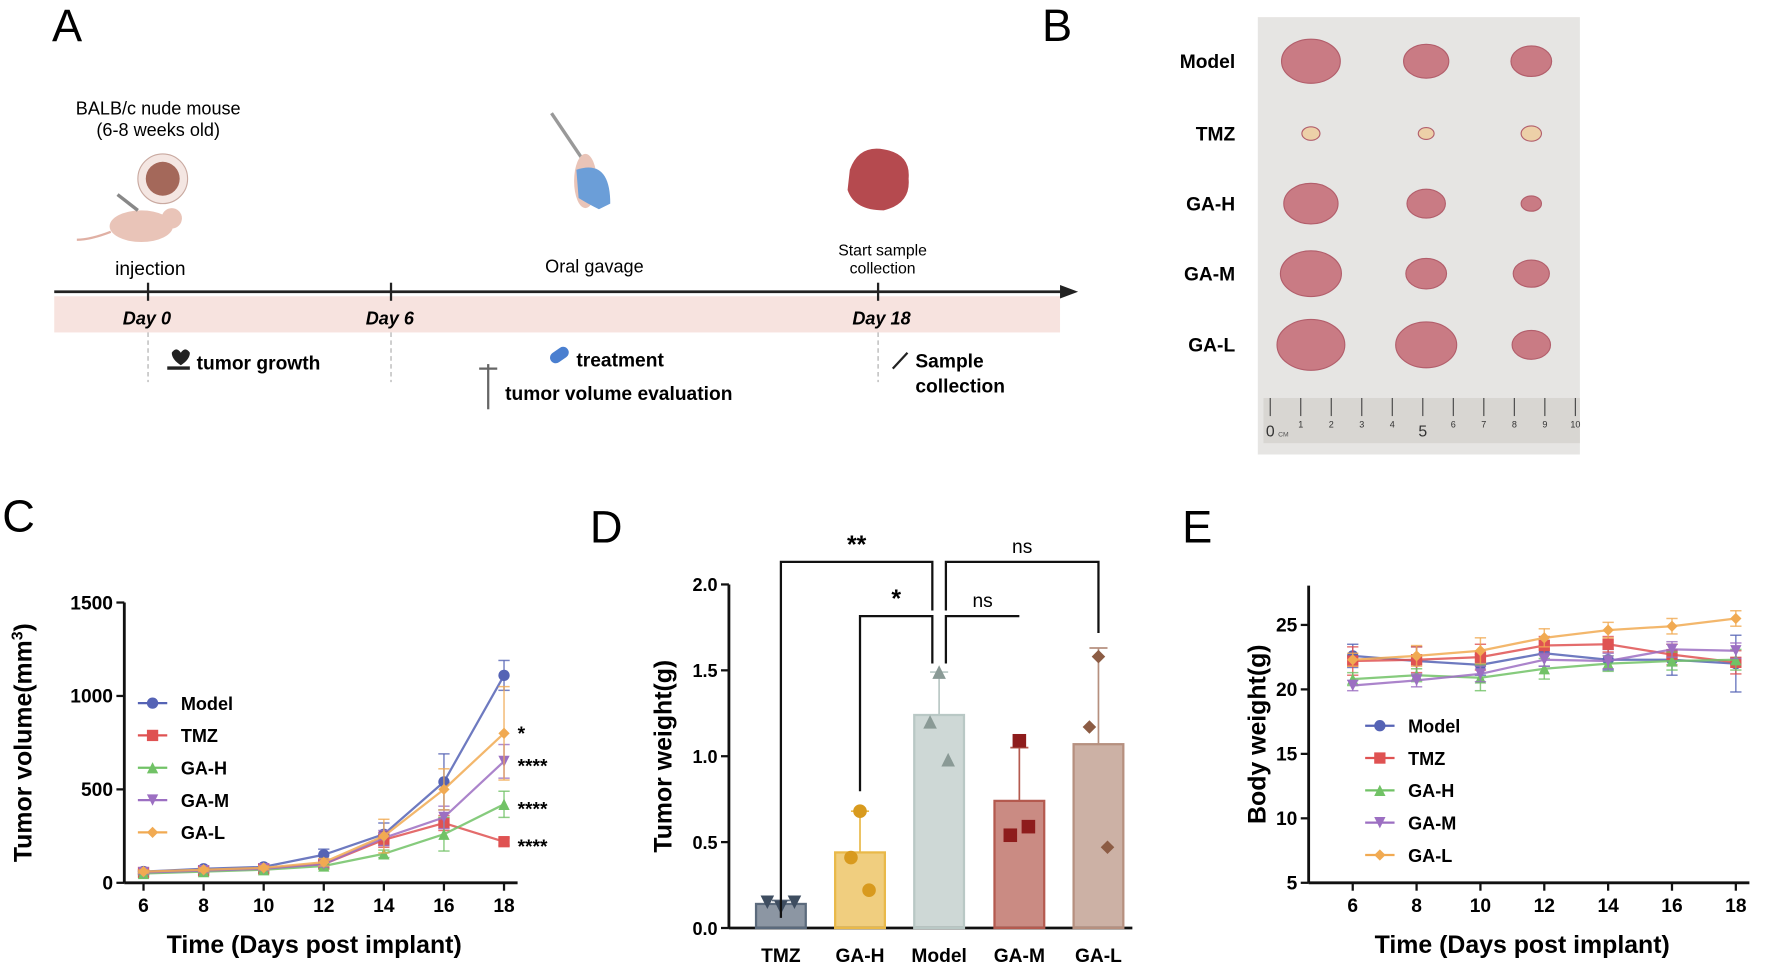 The image size is (1772, 970). I want to click on legend-label: GA-L, so click(203, 833).